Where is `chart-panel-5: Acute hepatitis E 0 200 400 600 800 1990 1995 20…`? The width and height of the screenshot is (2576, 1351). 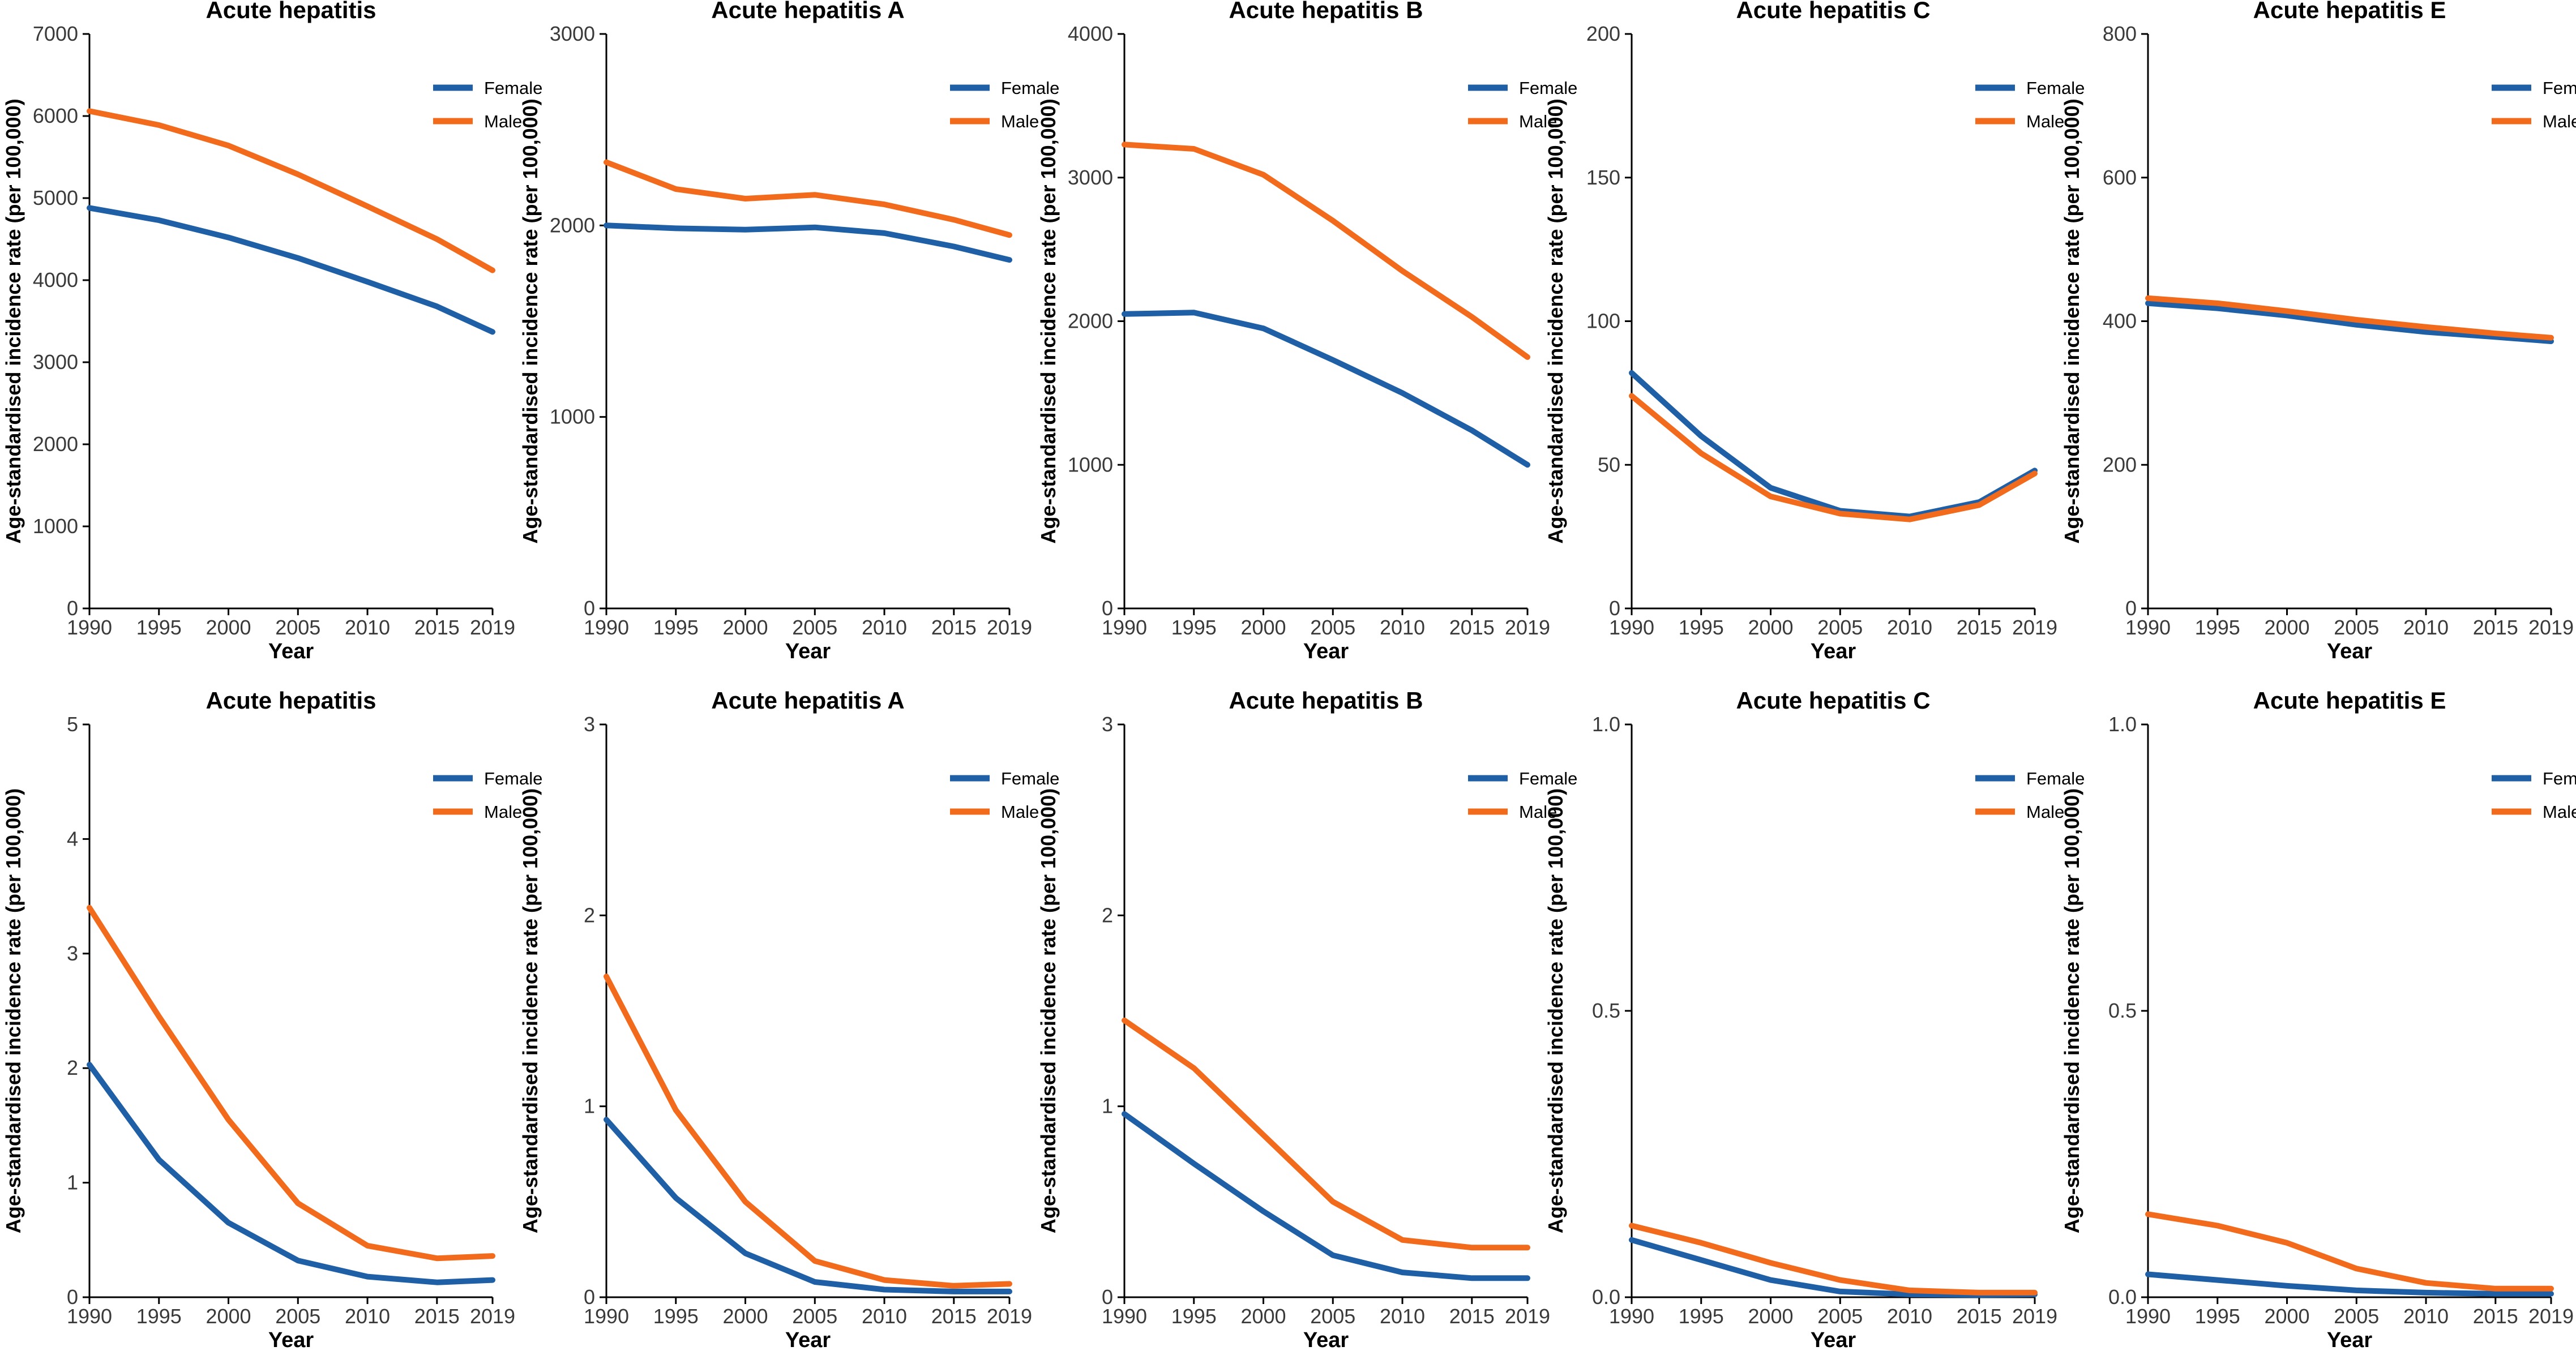
chart-panel-5: Acute hepatitis E 0 200 400 600 800 1990 1995 20… is located at coordinates (2318, 331).